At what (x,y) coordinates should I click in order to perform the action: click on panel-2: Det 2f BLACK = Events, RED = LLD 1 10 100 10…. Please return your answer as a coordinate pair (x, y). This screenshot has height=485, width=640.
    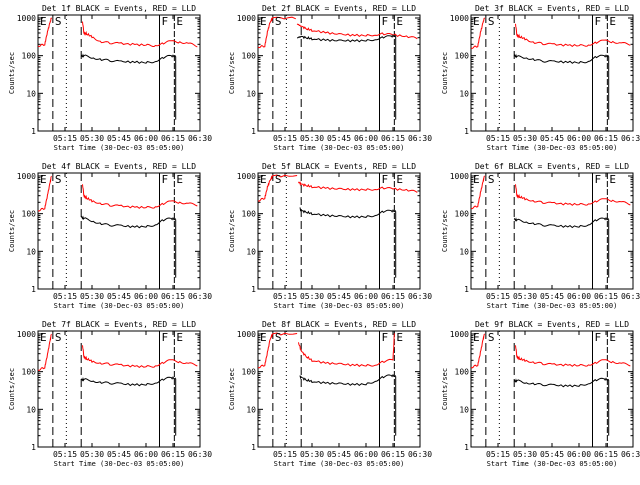
    Looking at the image, I should click on (330, 78).